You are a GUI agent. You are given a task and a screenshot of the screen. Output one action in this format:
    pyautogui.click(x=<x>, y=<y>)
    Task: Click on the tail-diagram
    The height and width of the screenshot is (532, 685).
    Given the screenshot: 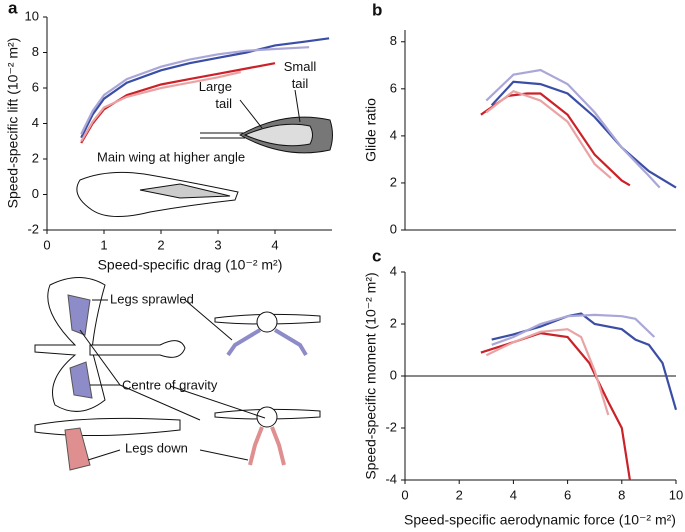 What is the action you would take?
    pyautogui.click(x=266, y=121)
    